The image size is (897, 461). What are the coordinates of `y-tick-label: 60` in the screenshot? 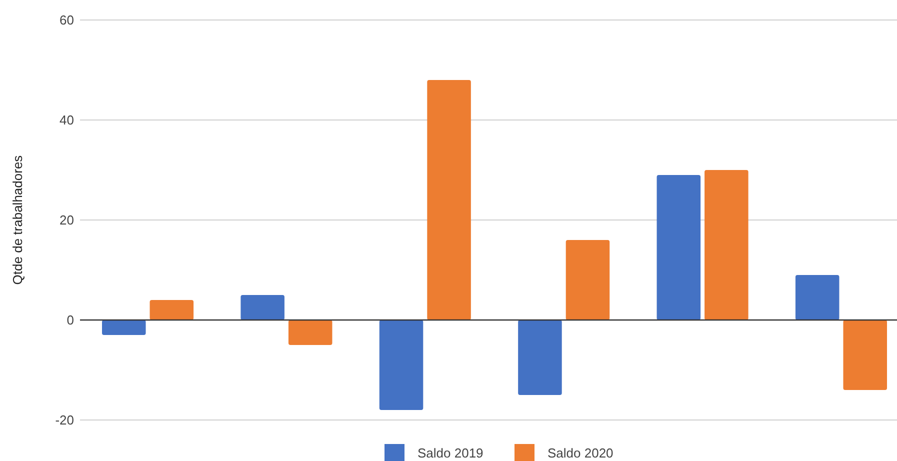 It's located at (67, 20).